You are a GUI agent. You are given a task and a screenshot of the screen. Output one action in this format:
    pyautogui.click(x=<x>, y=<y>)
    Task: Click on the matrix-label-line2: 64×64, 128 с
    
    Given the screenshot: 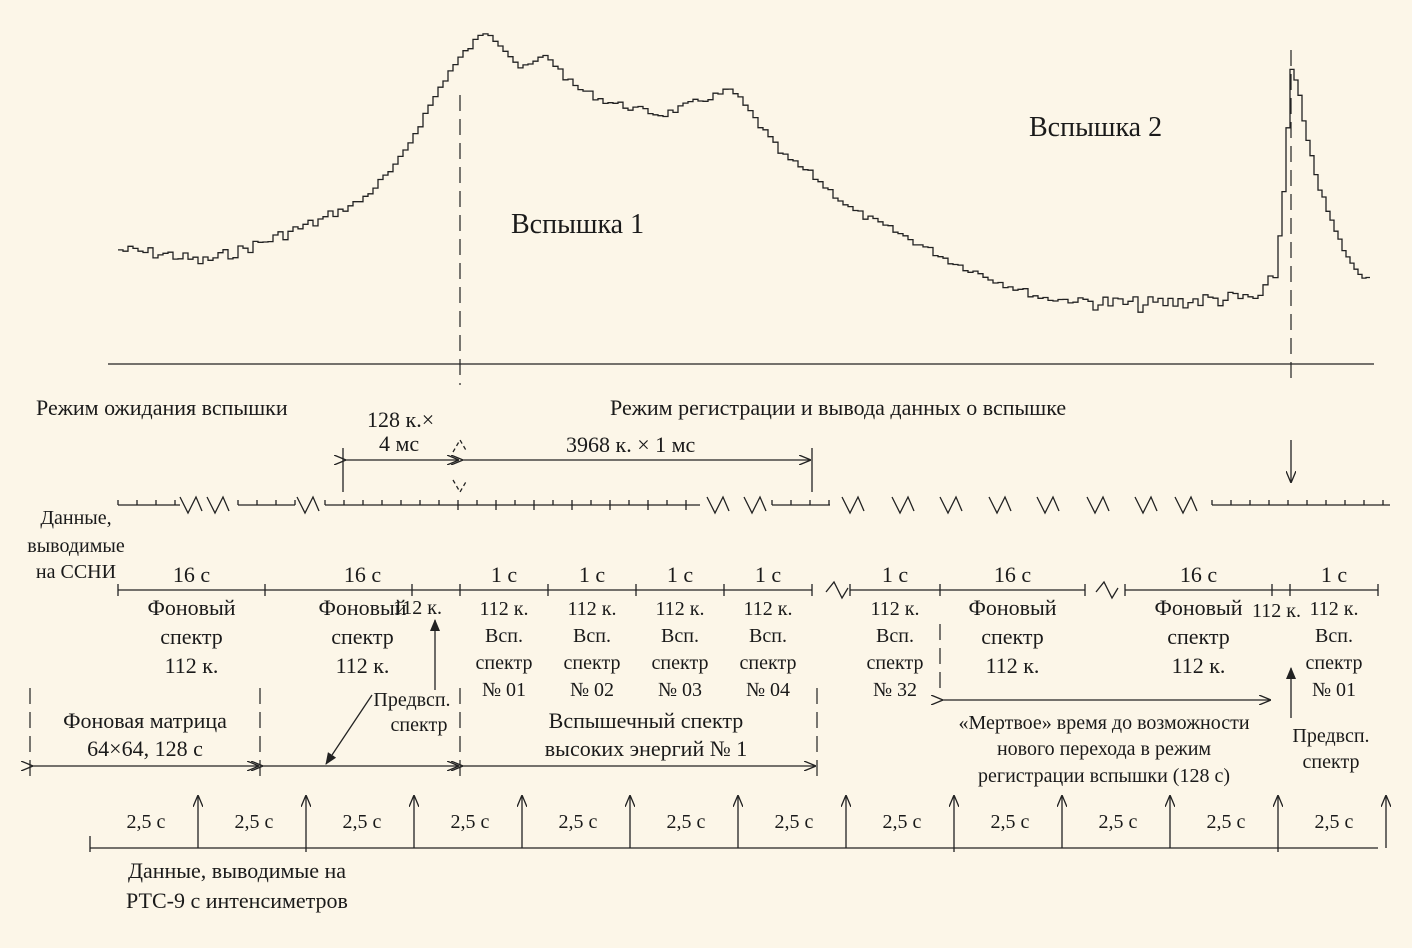 What is the action you would take?
    pyautogui.click(x=145, y=748)
    